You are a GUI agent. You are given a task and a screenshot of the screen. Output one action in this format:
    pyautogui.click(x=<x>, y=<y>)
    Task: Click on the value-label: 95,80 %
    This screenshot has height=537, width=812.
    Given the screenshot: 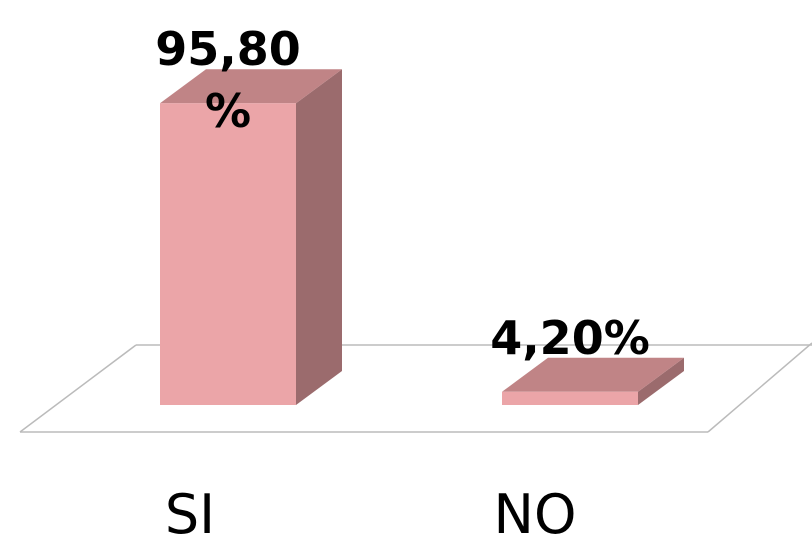 What is the action you would take?
    pyautogui.click(x=228, y=80)
    